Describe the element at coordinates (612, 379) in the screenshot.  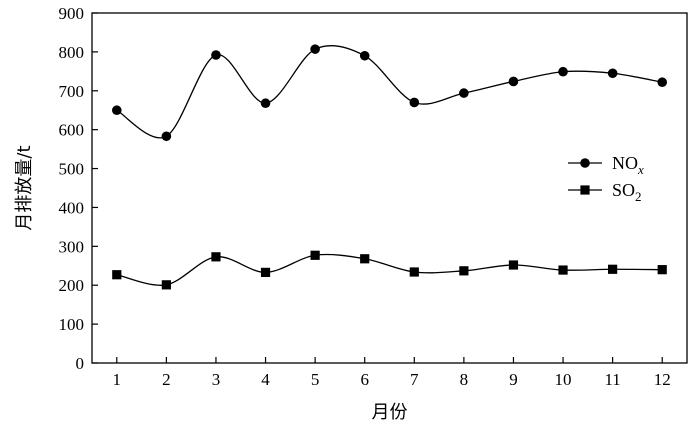
I see `x-tick-label: 11` at that location.